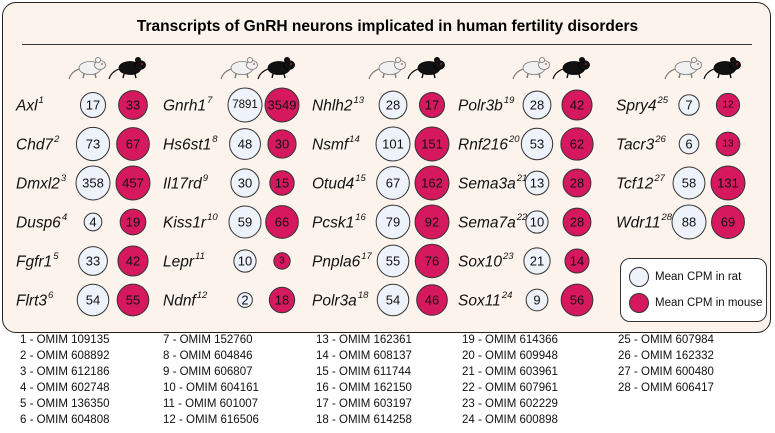  What do you see at coordinates (65, 372) in the screenshot?
I see `omim-reference: 3 - OMIM 612186` at bounding box center [65, 372].